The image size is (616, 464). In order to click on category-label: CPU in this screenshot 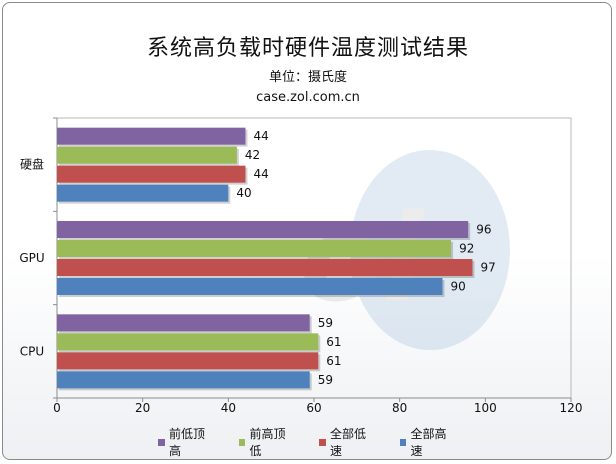, I will do `click(32, 351)`.